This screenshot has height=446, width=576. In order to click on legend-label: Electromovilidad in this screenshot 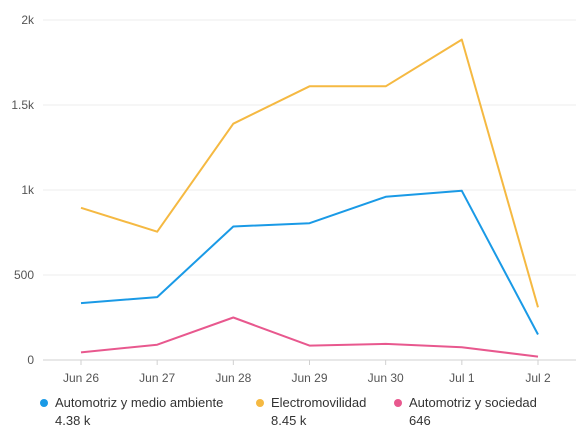, I will do `click(319, 402)`.